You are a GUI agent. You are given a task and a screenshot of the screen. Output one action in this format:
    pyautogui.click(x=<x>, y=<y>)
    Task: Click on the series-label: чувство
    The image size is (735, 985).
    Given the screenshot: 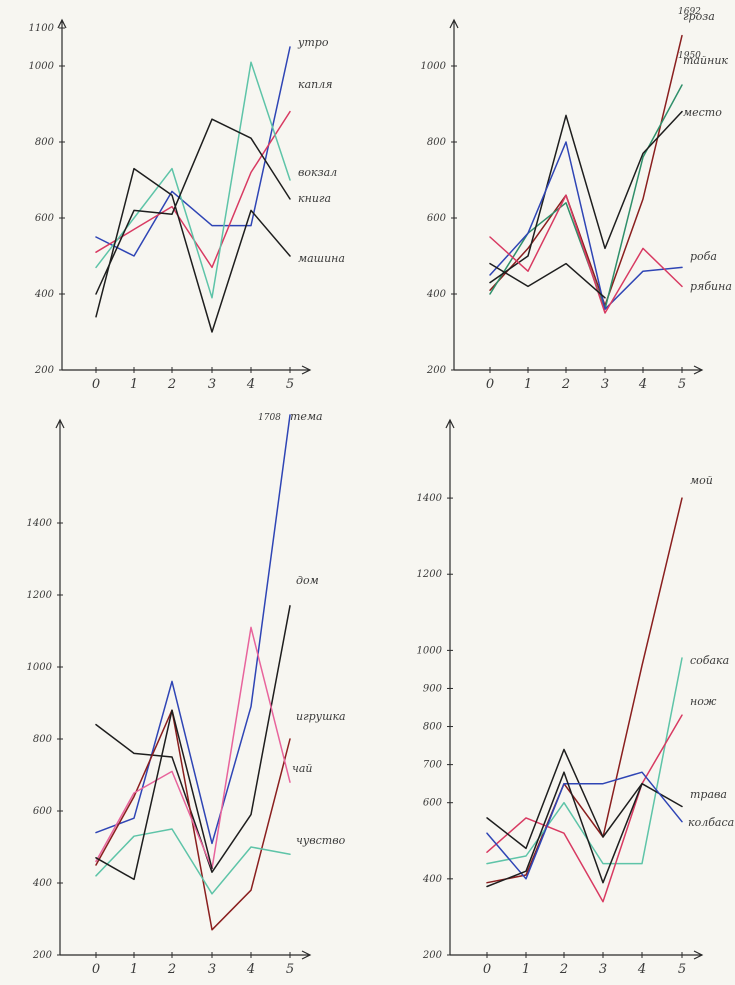 What is the action you would take?
    pyautogui.click(x=321, y=840)
    